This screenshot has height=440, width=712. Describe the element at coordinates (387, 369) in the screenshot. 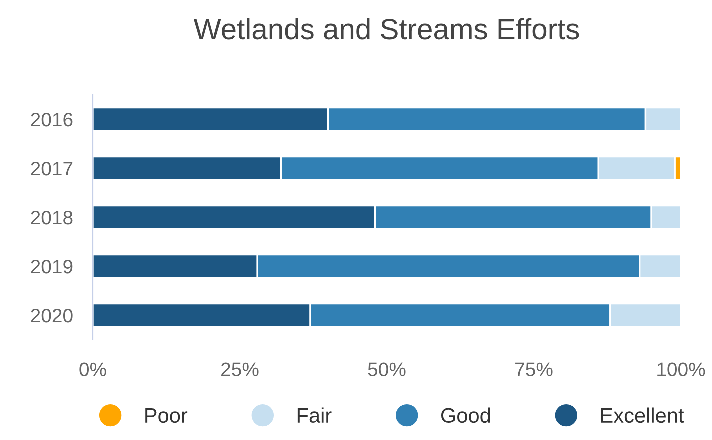

I see `x-tick-label: 50%` at that location.